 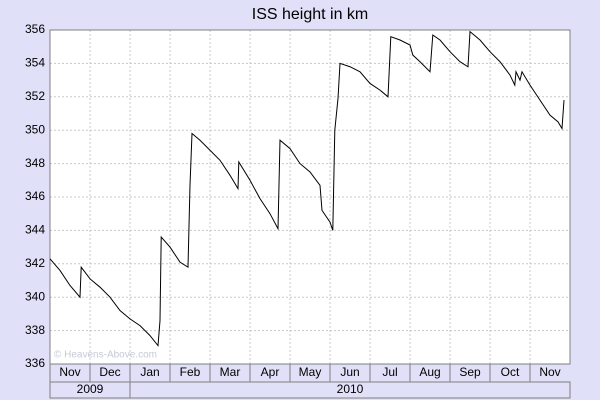 What do you see at coordinates (349, 372) in the screenshot?
I see `x-tick-label: Jun` at bounding box center [349, 372].